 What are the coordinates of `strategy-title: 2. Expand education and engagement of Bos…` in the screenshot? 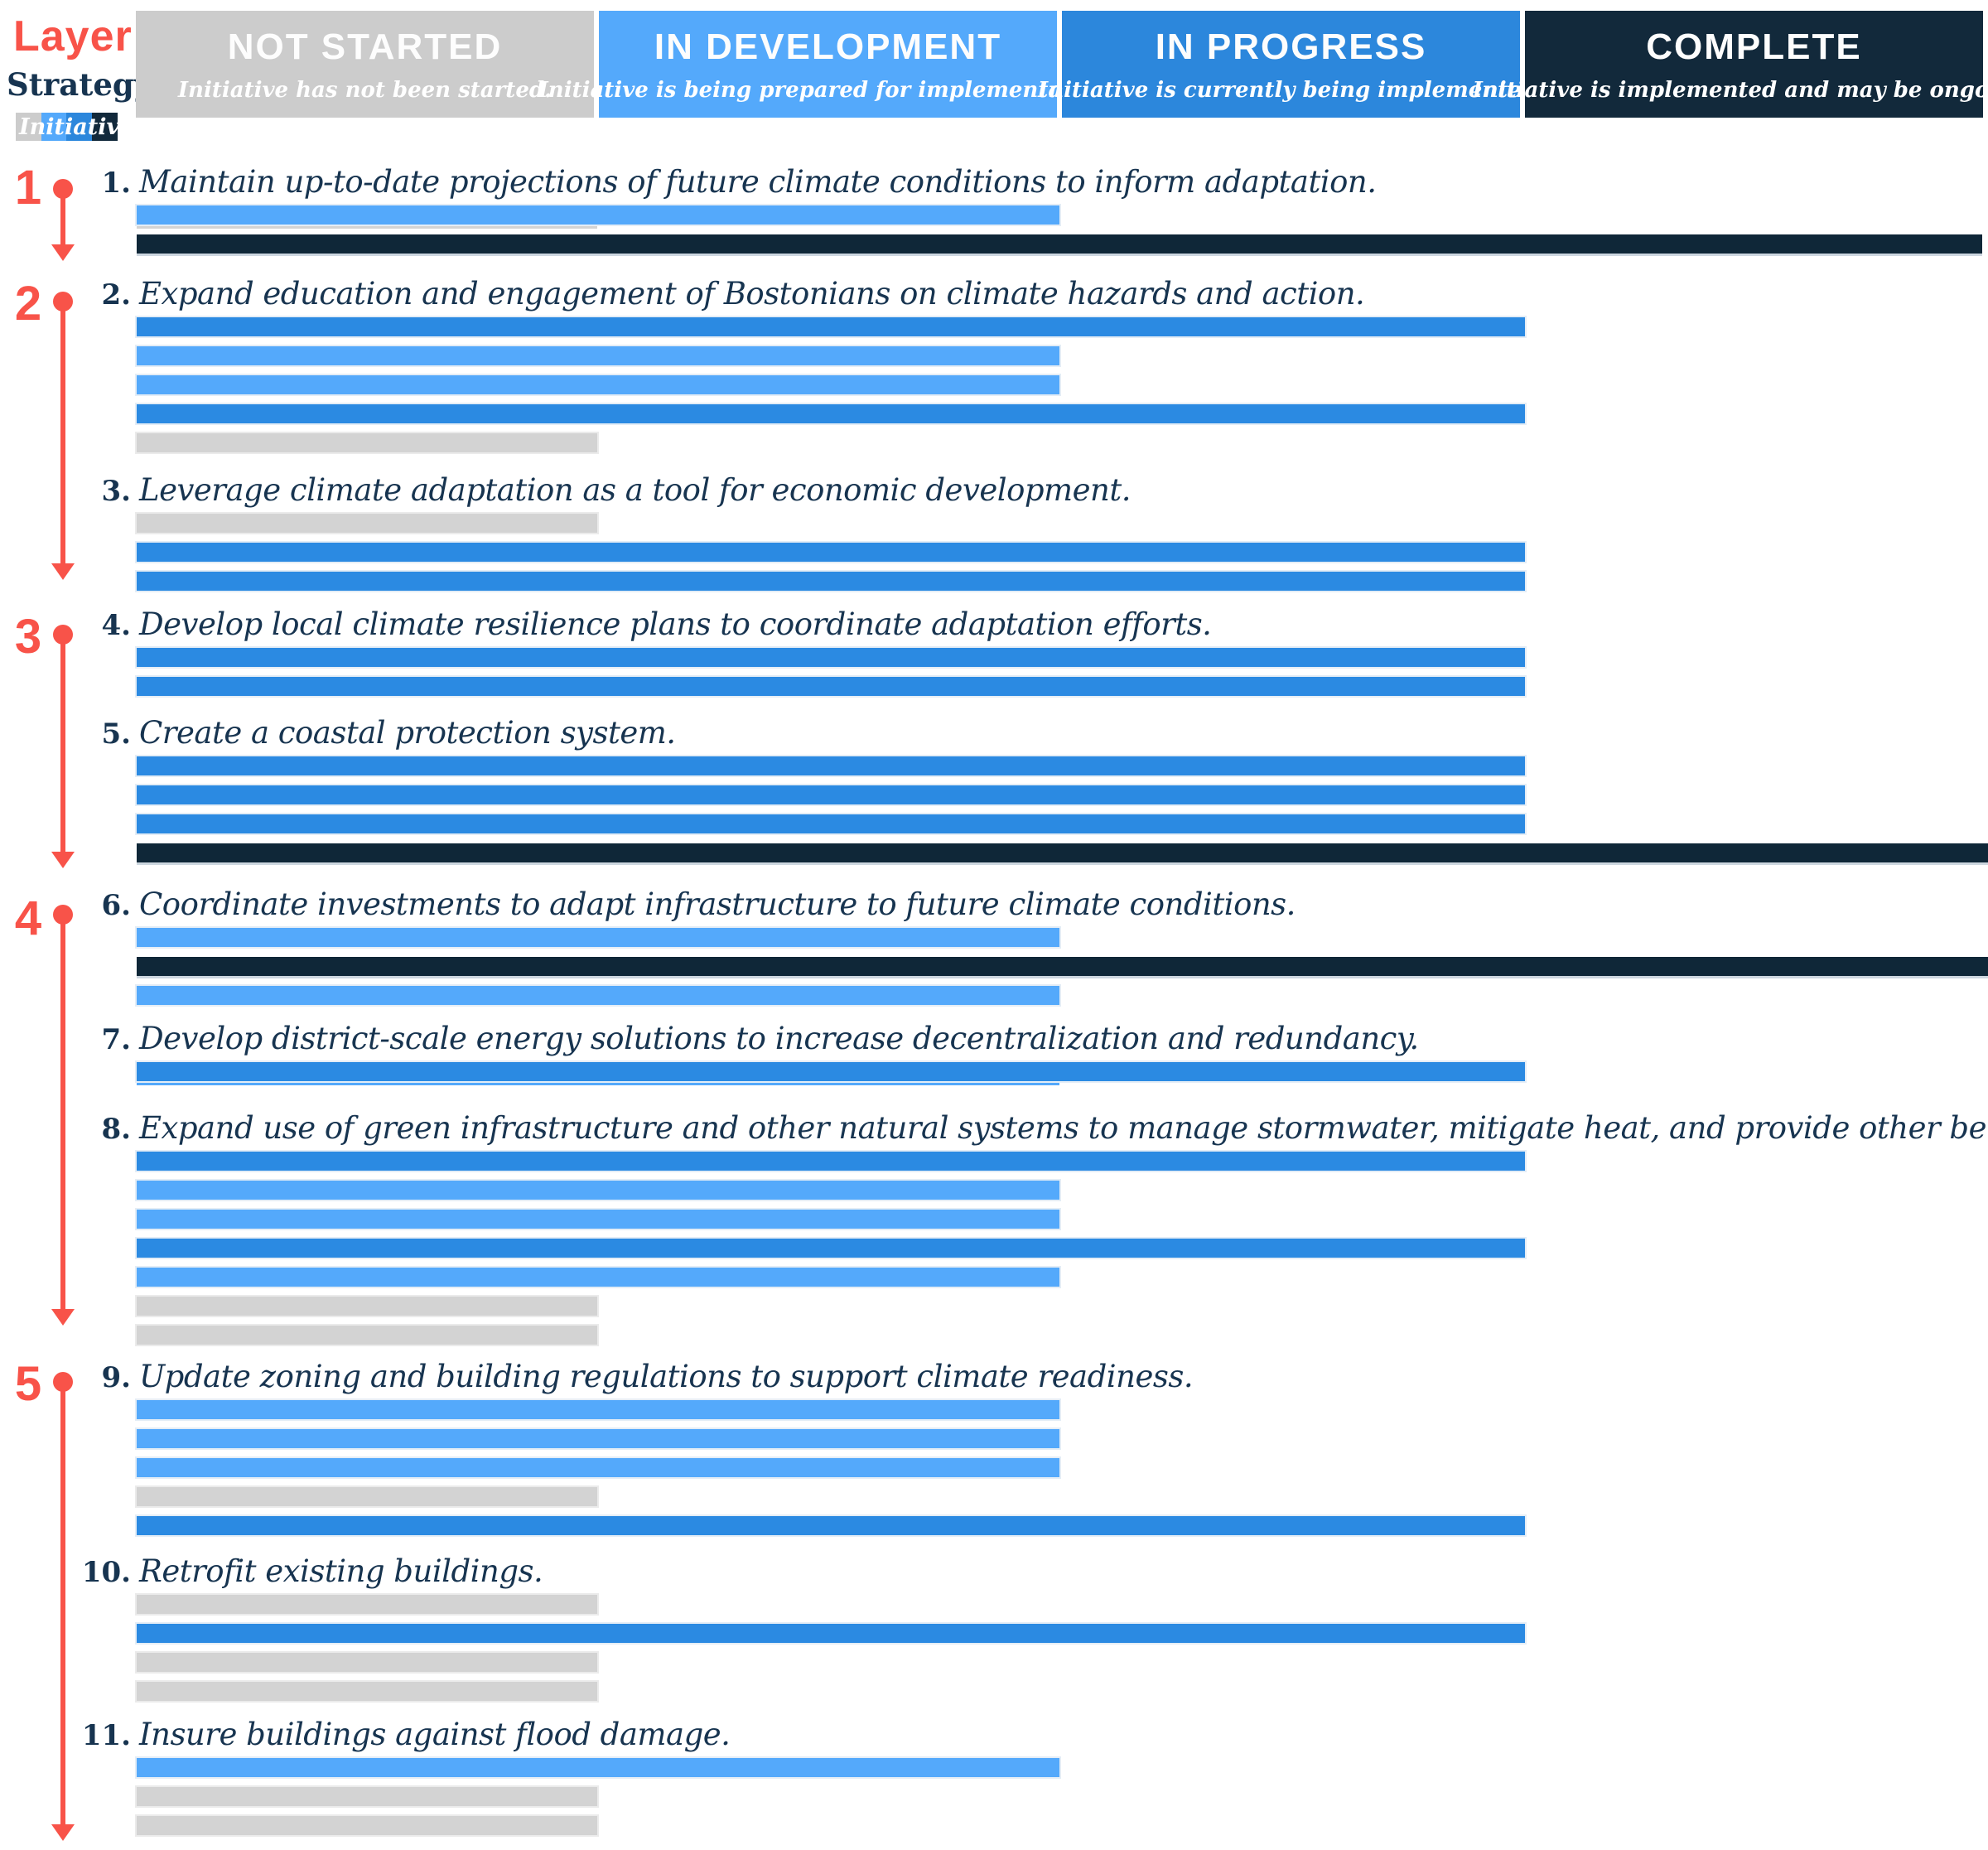 It's located at (711, 294).